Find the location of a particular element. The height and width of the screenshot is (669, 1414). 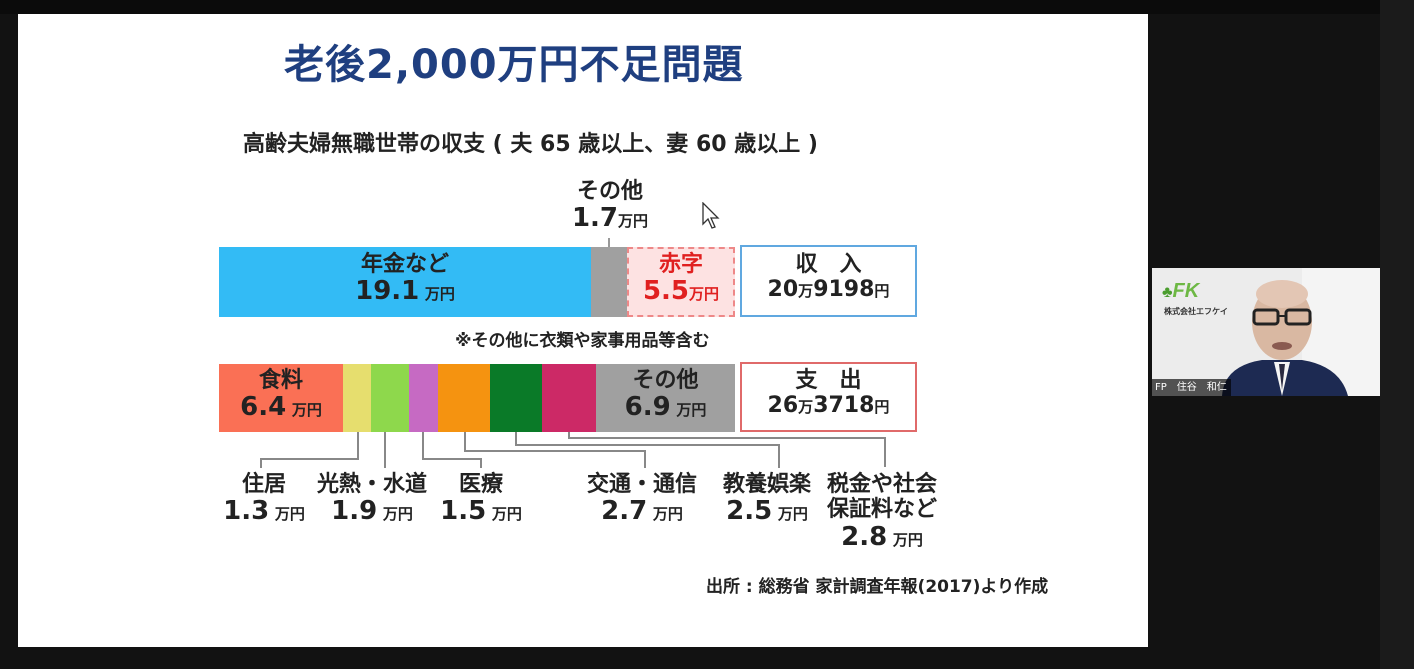

participant-video-tile: ♣FK 株式会社エフケイ is located at coordinates (1266, 332).